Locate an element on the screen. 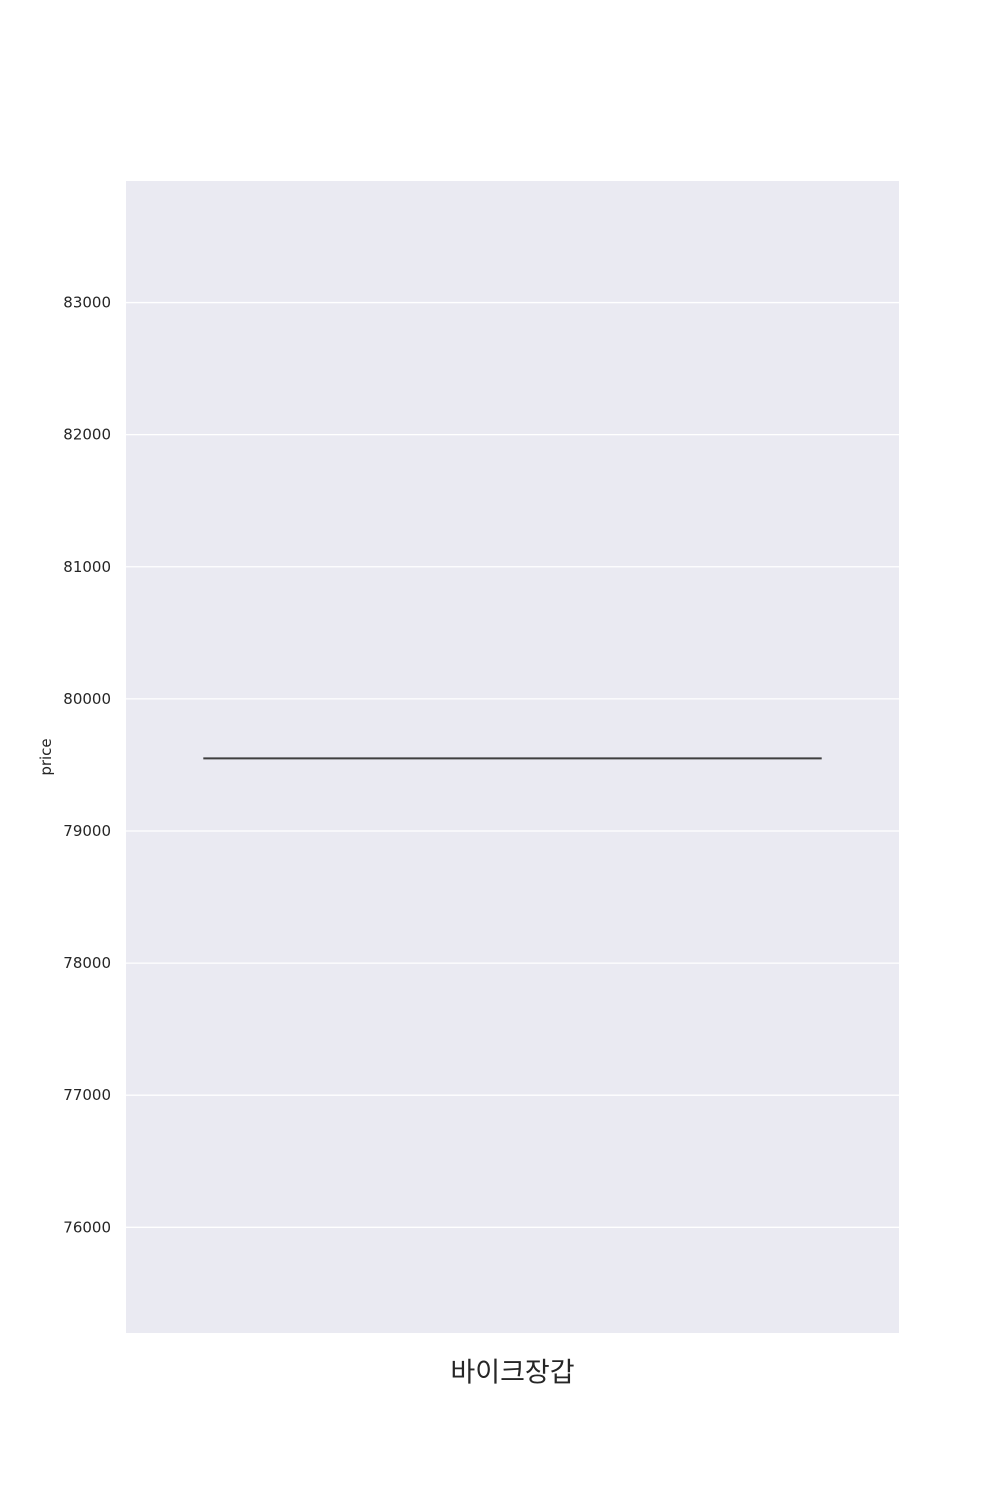 The height and width of the screenshot is (1500, 1000). y-axis-ticks: 76000 77000 78000 79000 80000 81000 82000 83000 is located at coordinates (87, 765).